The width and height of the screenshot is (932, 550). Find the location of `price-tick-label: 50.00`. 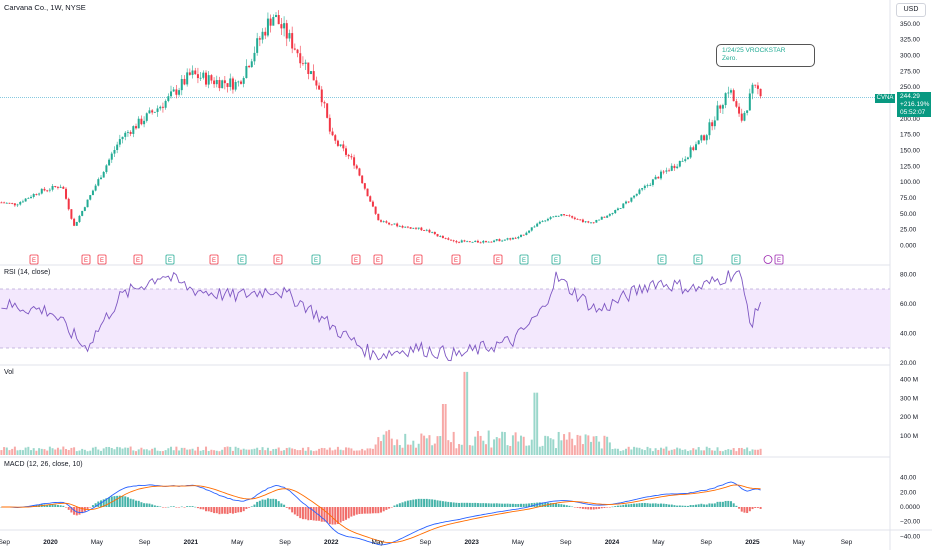

price-tick-label: 50.00 is located at coordinates (908, 214).